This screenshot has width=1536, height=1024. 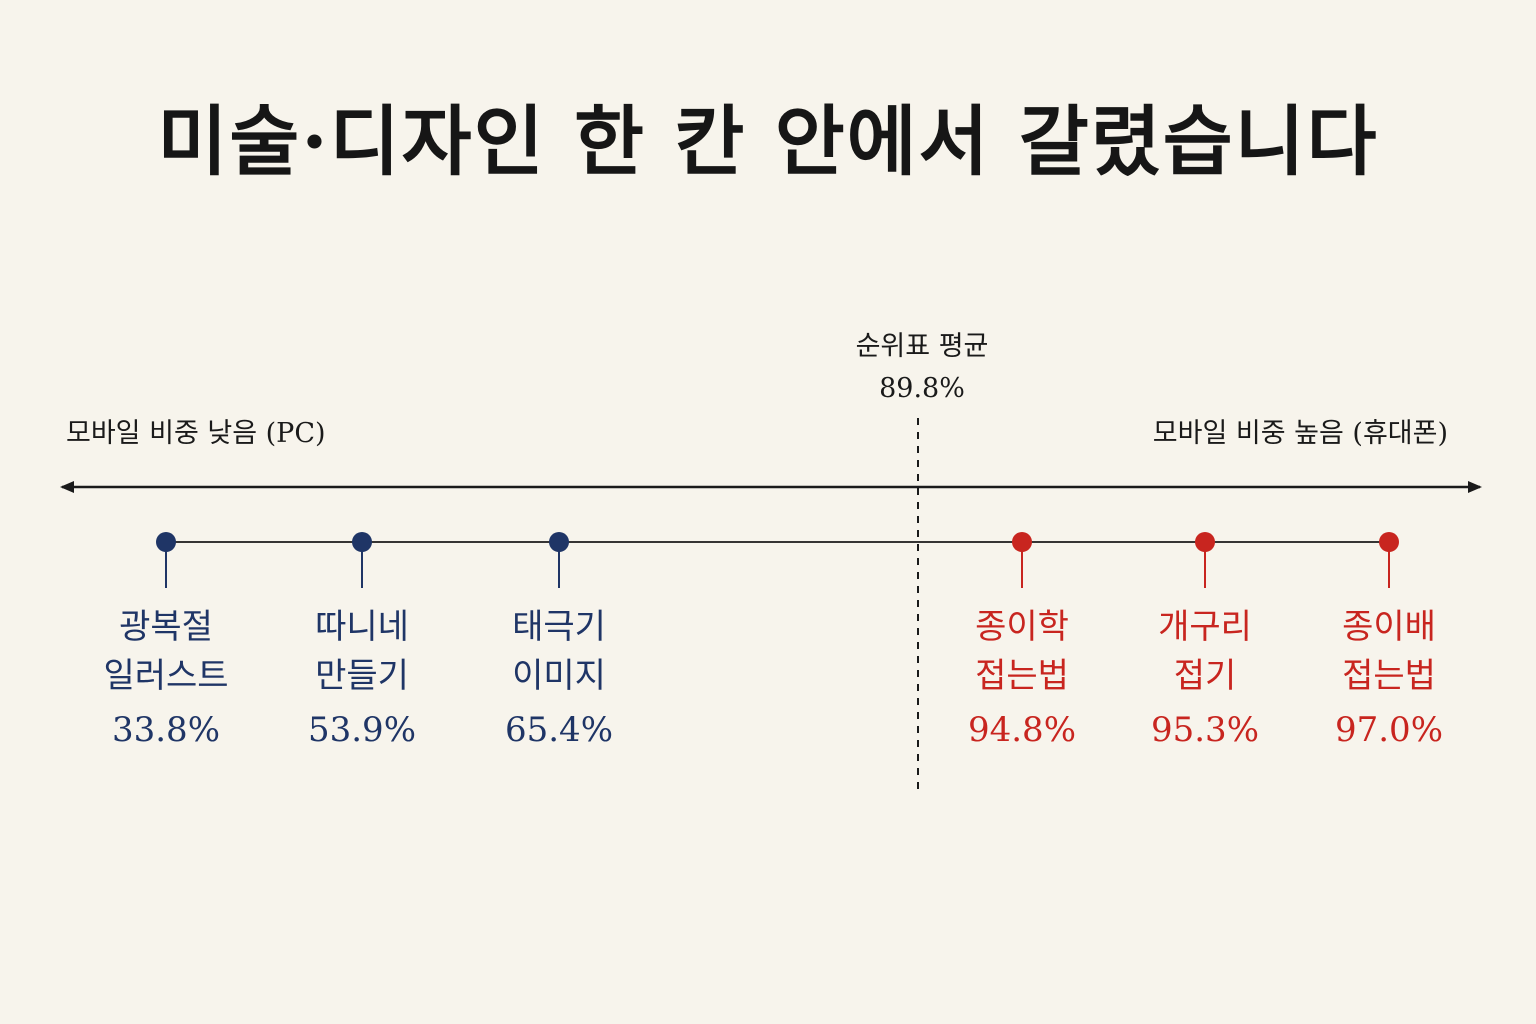 I want to click on point-value-label: 94.8%, so click(x=1022, y=730).